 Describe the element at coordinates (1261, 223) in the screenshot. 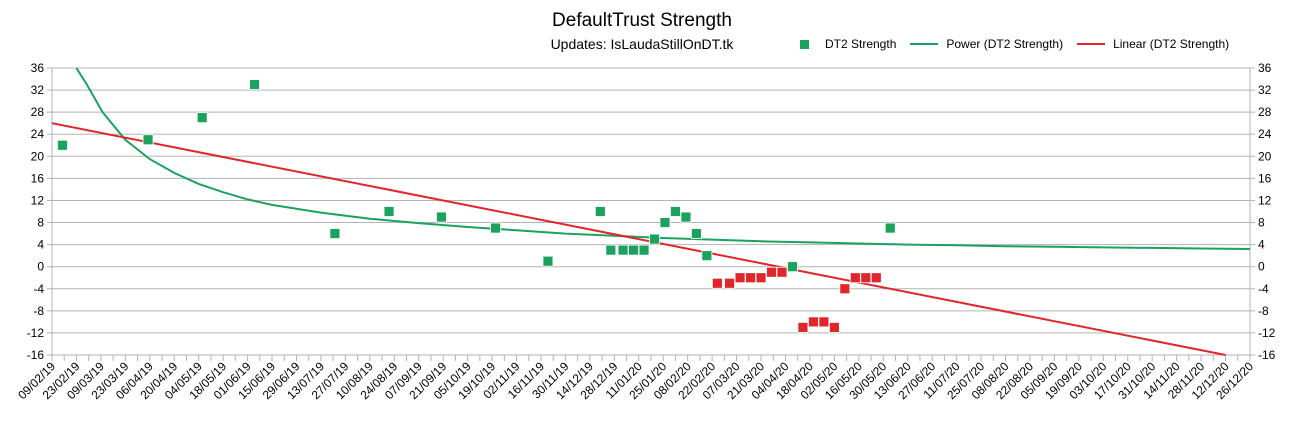

I see `y-tick-label-right: 8` at that location.